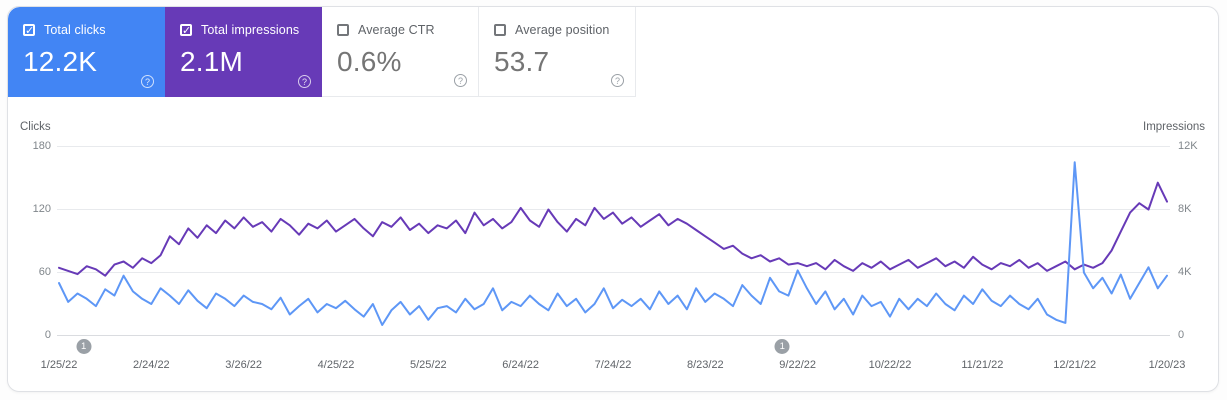 The image size is (1227, 400). I want to click on metric-card-average-ctr: Average CTR 0.6% ?, so click(400, 52).